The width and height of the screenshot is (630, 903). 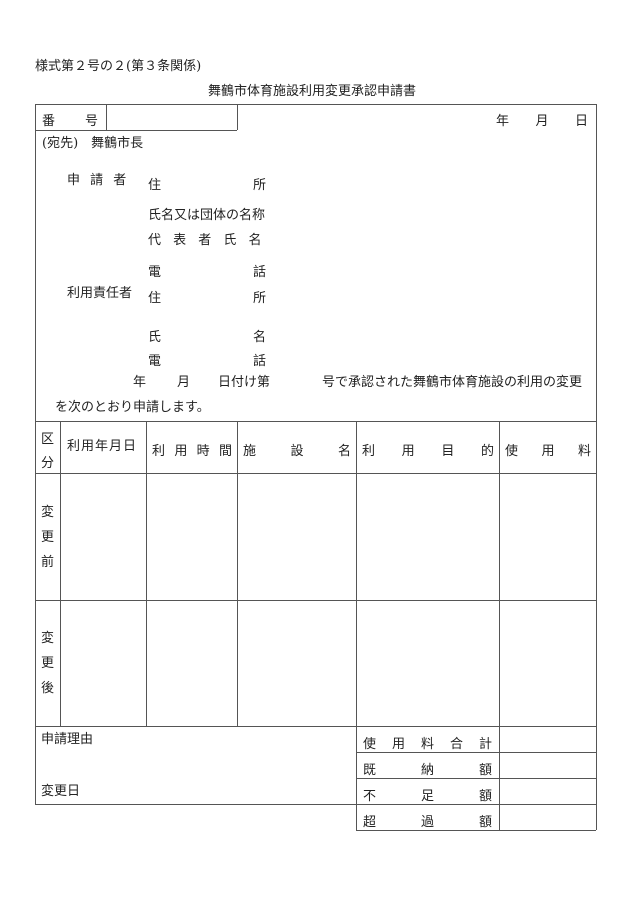 What do you see at coordinates (207, 272) in the screenshot?
I see `applicant-phone-label: 電話` at bounding box center [207, 272].